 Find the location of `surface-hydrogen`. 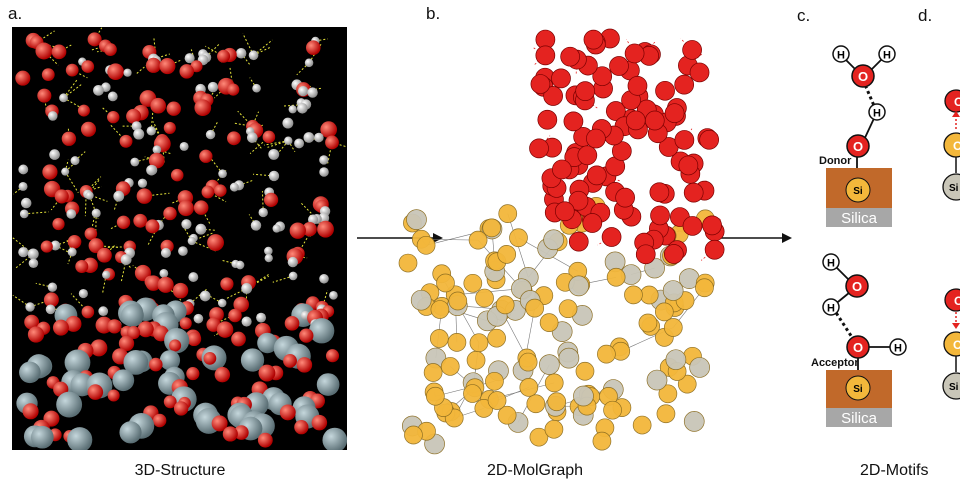

surface-hydrogen is located at coordinates (898, 347).